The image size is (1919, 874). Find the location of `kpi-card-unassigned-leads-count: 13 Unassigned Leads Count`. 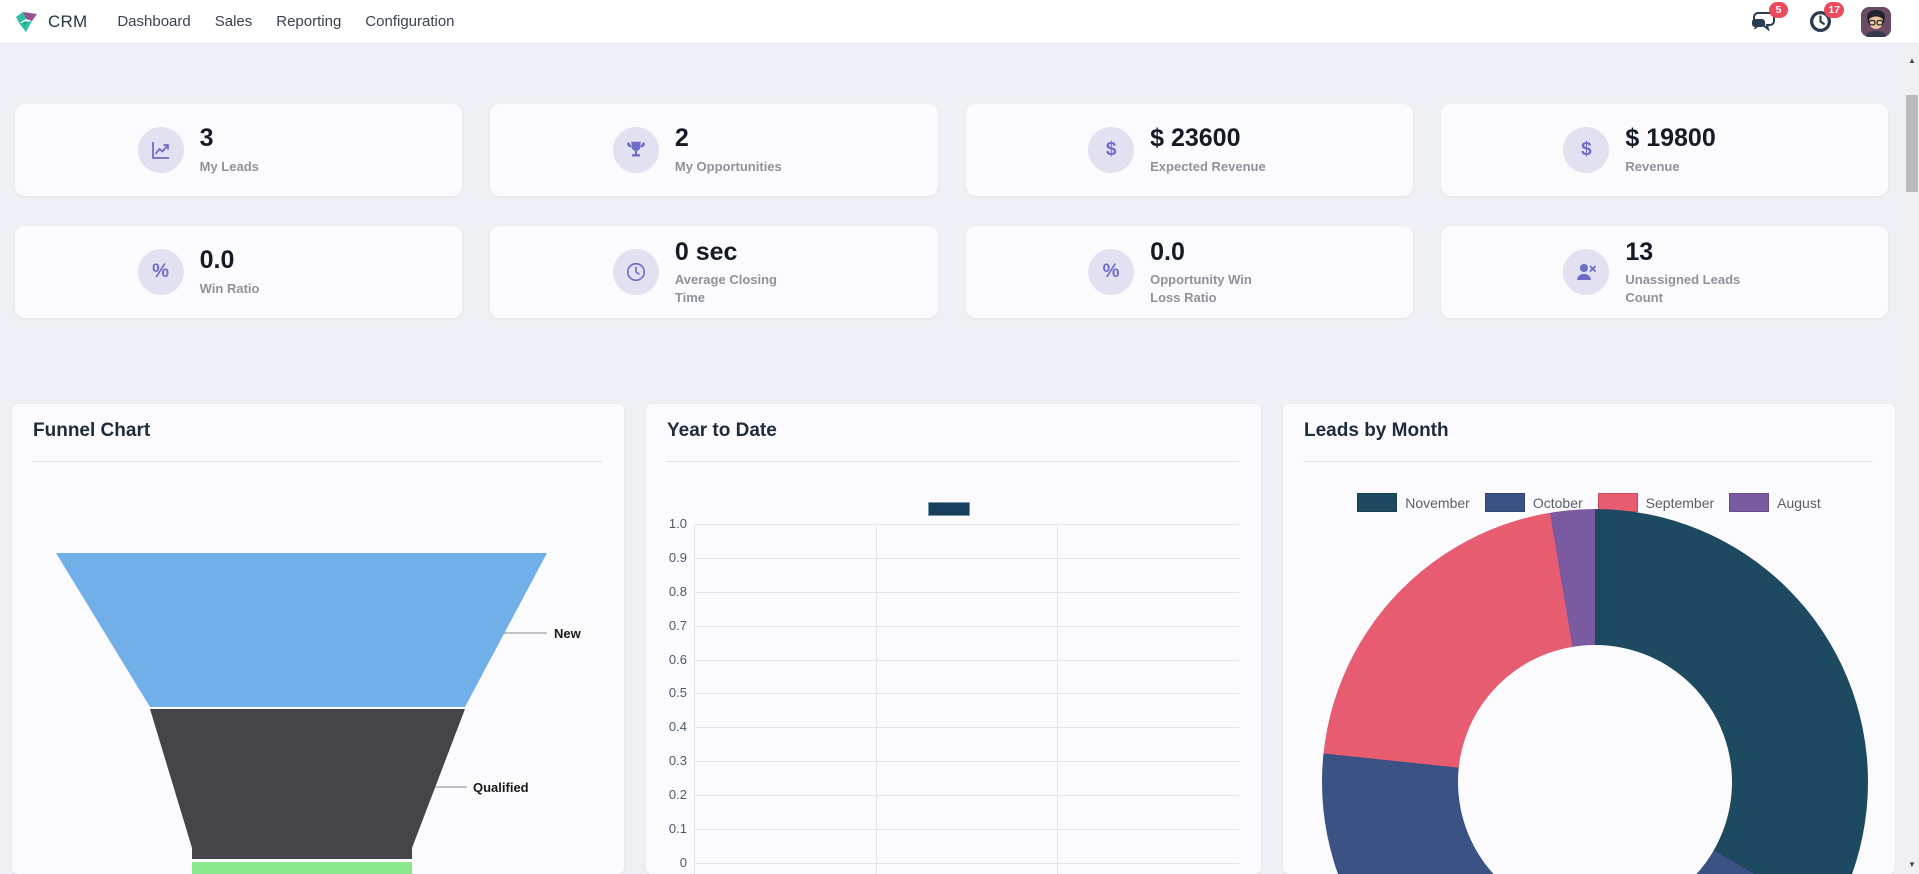

kpi-card-unassigned-leads-count: 13 Unassigned Leads Count is located at coordinates (1664, 272).